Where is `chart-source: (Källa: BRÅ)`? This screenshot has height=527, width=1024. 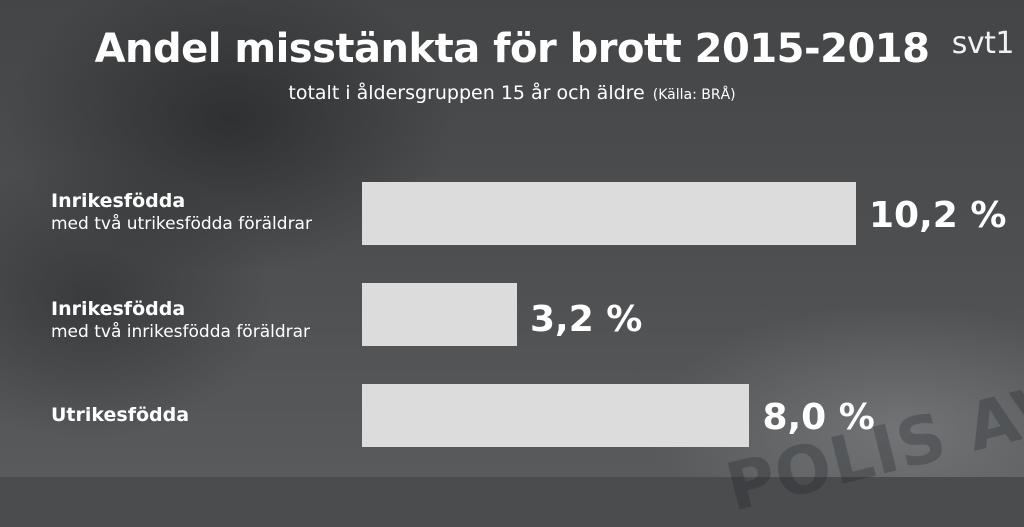 chart-source: (Källa: BRÅ) is located at coordinates (694, 95).